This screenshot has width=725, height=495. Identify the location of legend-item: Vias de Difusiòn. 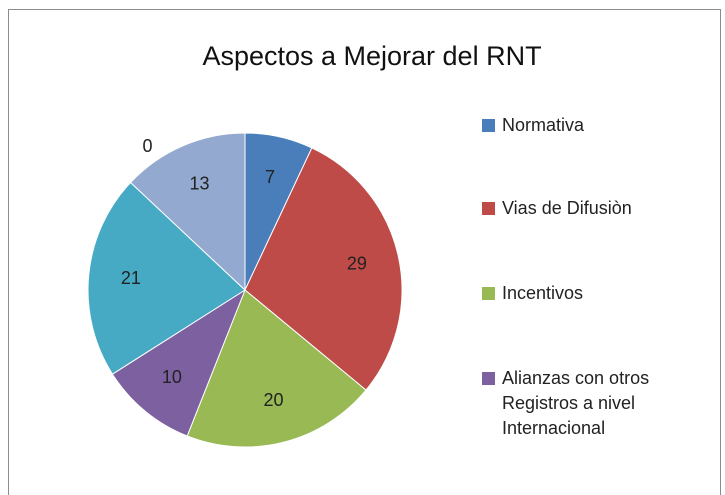
(592, 208).